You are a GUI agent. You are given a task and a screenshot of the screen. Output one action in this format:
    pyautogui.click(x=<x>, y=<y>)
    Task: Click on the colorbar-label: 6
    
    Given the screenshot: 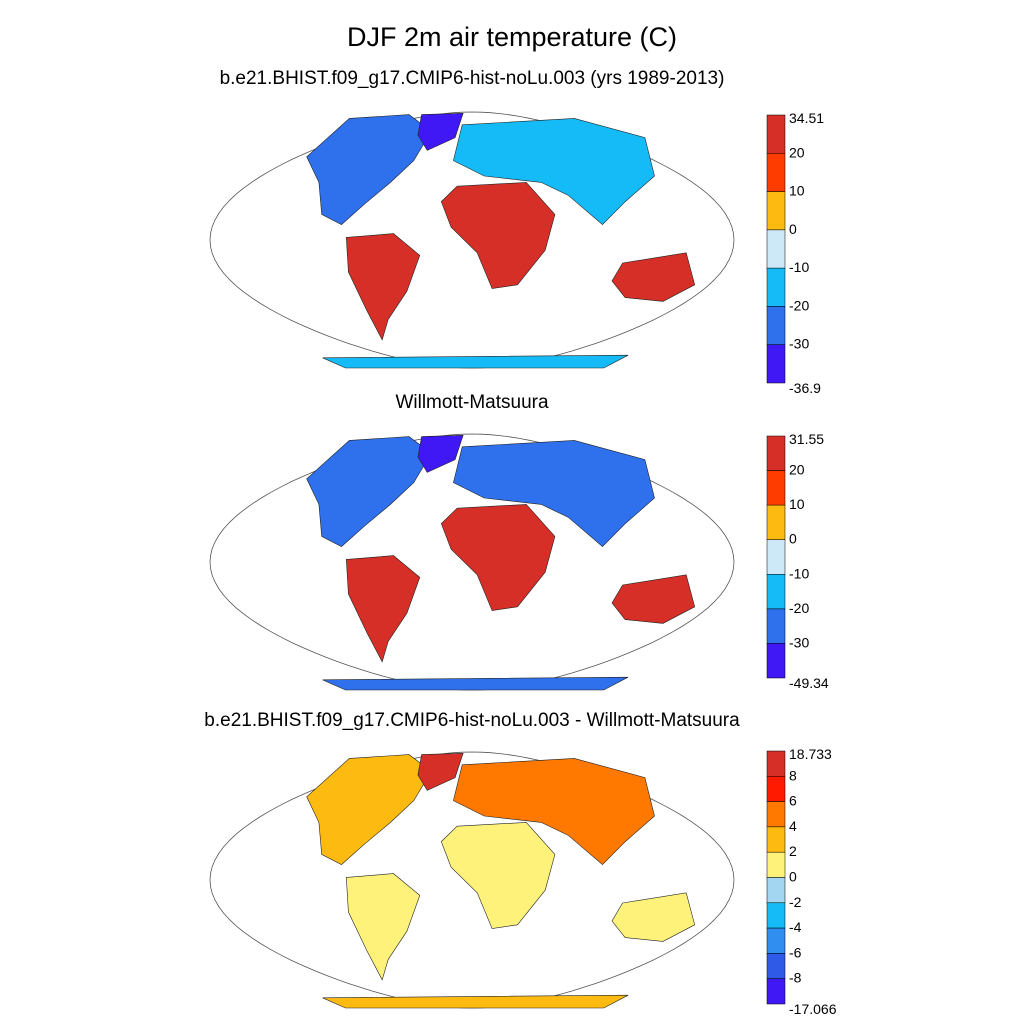 What is the action you would take?
    pyautogui.click(x=793, y=801)
    